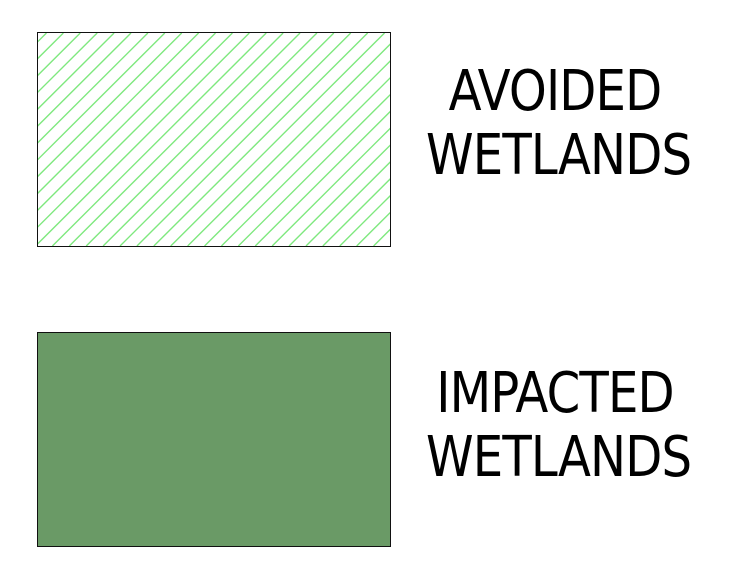 This screenshot has width=750, height=563. I want to click on impacted-label-line2: WETLANDS, so click(559, 457).